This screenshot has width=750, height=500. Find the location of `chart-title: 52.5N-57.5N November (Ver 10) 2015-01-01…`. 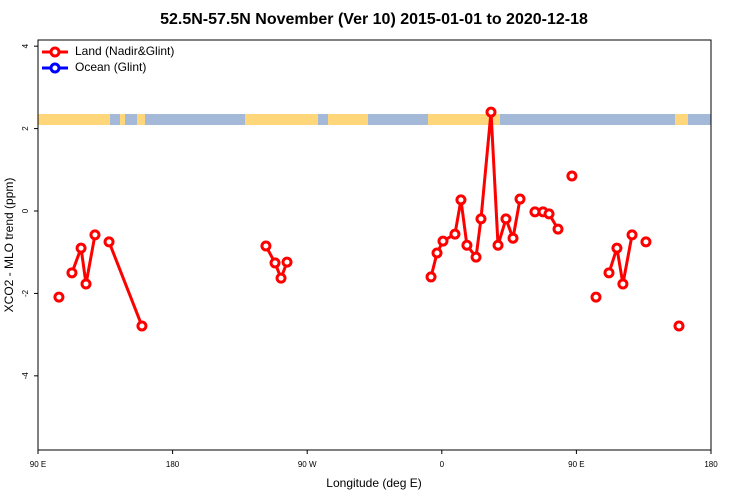

chart-title: 52.5N-57.5N November (Ver 10) 2015-01-01… is located at coordinates (374, 19).